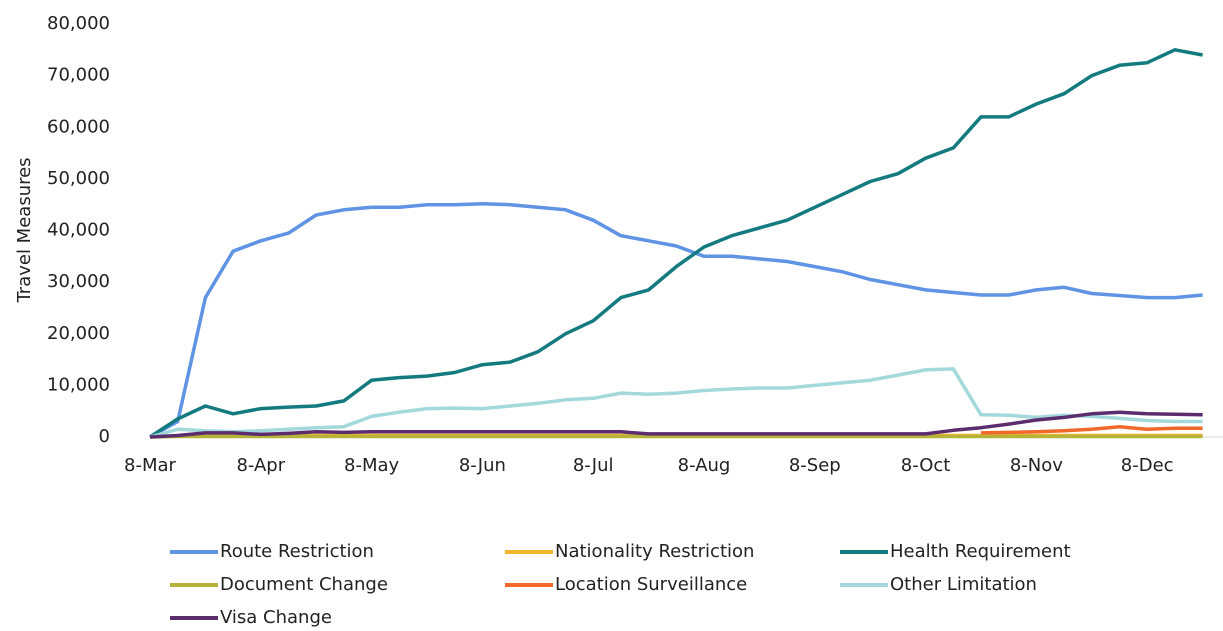 This screenshot has width=1223, height=631. What do you see at coordinates (704, 465) in the screenshot?
I see `x-tick-label: 8-Aug` at bounding box center [704, 465].